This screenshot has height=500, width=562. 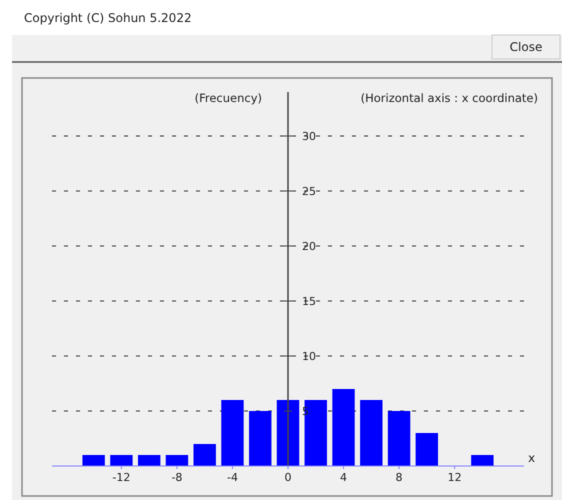 What do you see at coordinates (288, 477) in the screenshot?
I see `x-tick-label: 0` at bounding box center [288, 477].